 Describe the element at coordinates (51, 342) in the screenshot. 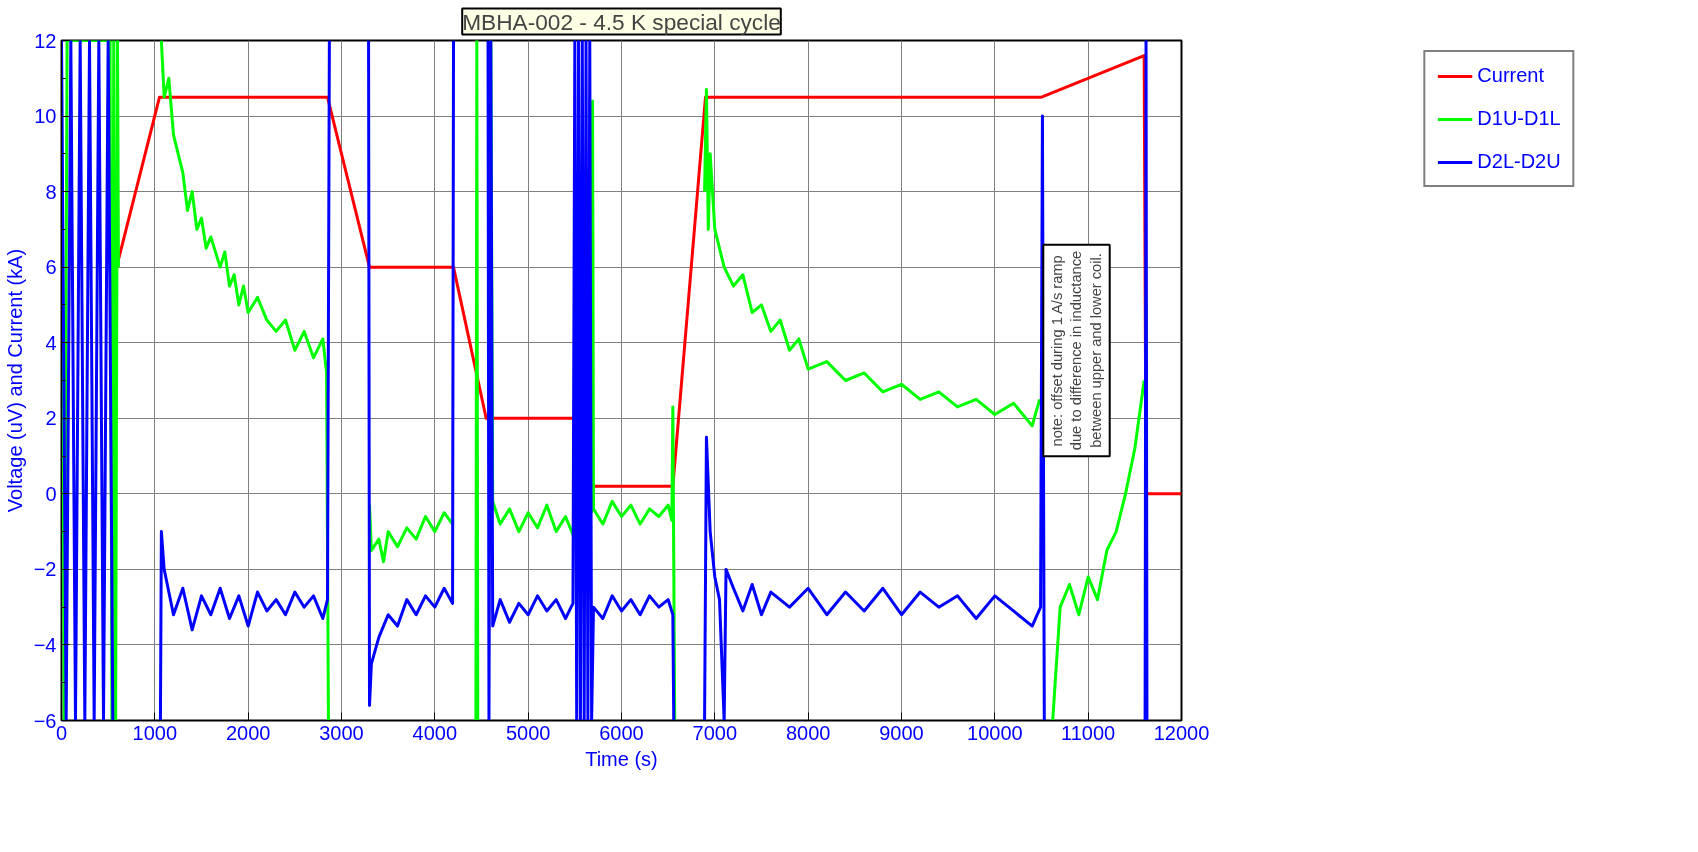

I see `y-tick-label: 4` at that location.